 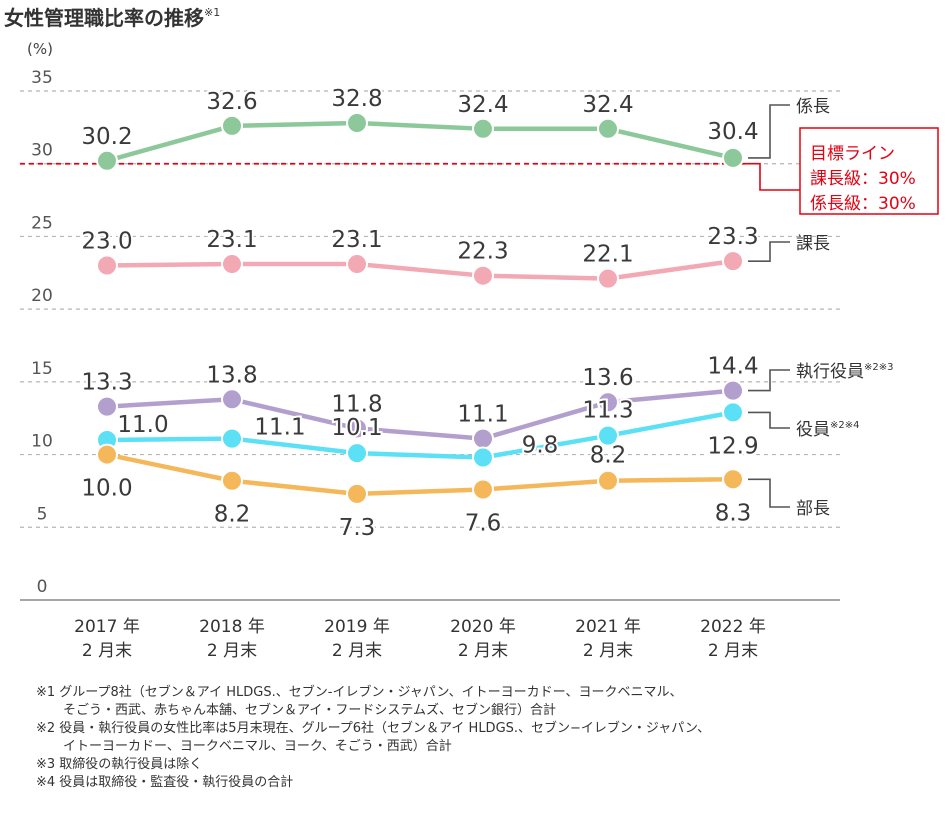 What do you see at coordinates (813, 107) in the screenshot?
I see `legend-label-kakaricho: 係長` at bounding box center [813, 107].